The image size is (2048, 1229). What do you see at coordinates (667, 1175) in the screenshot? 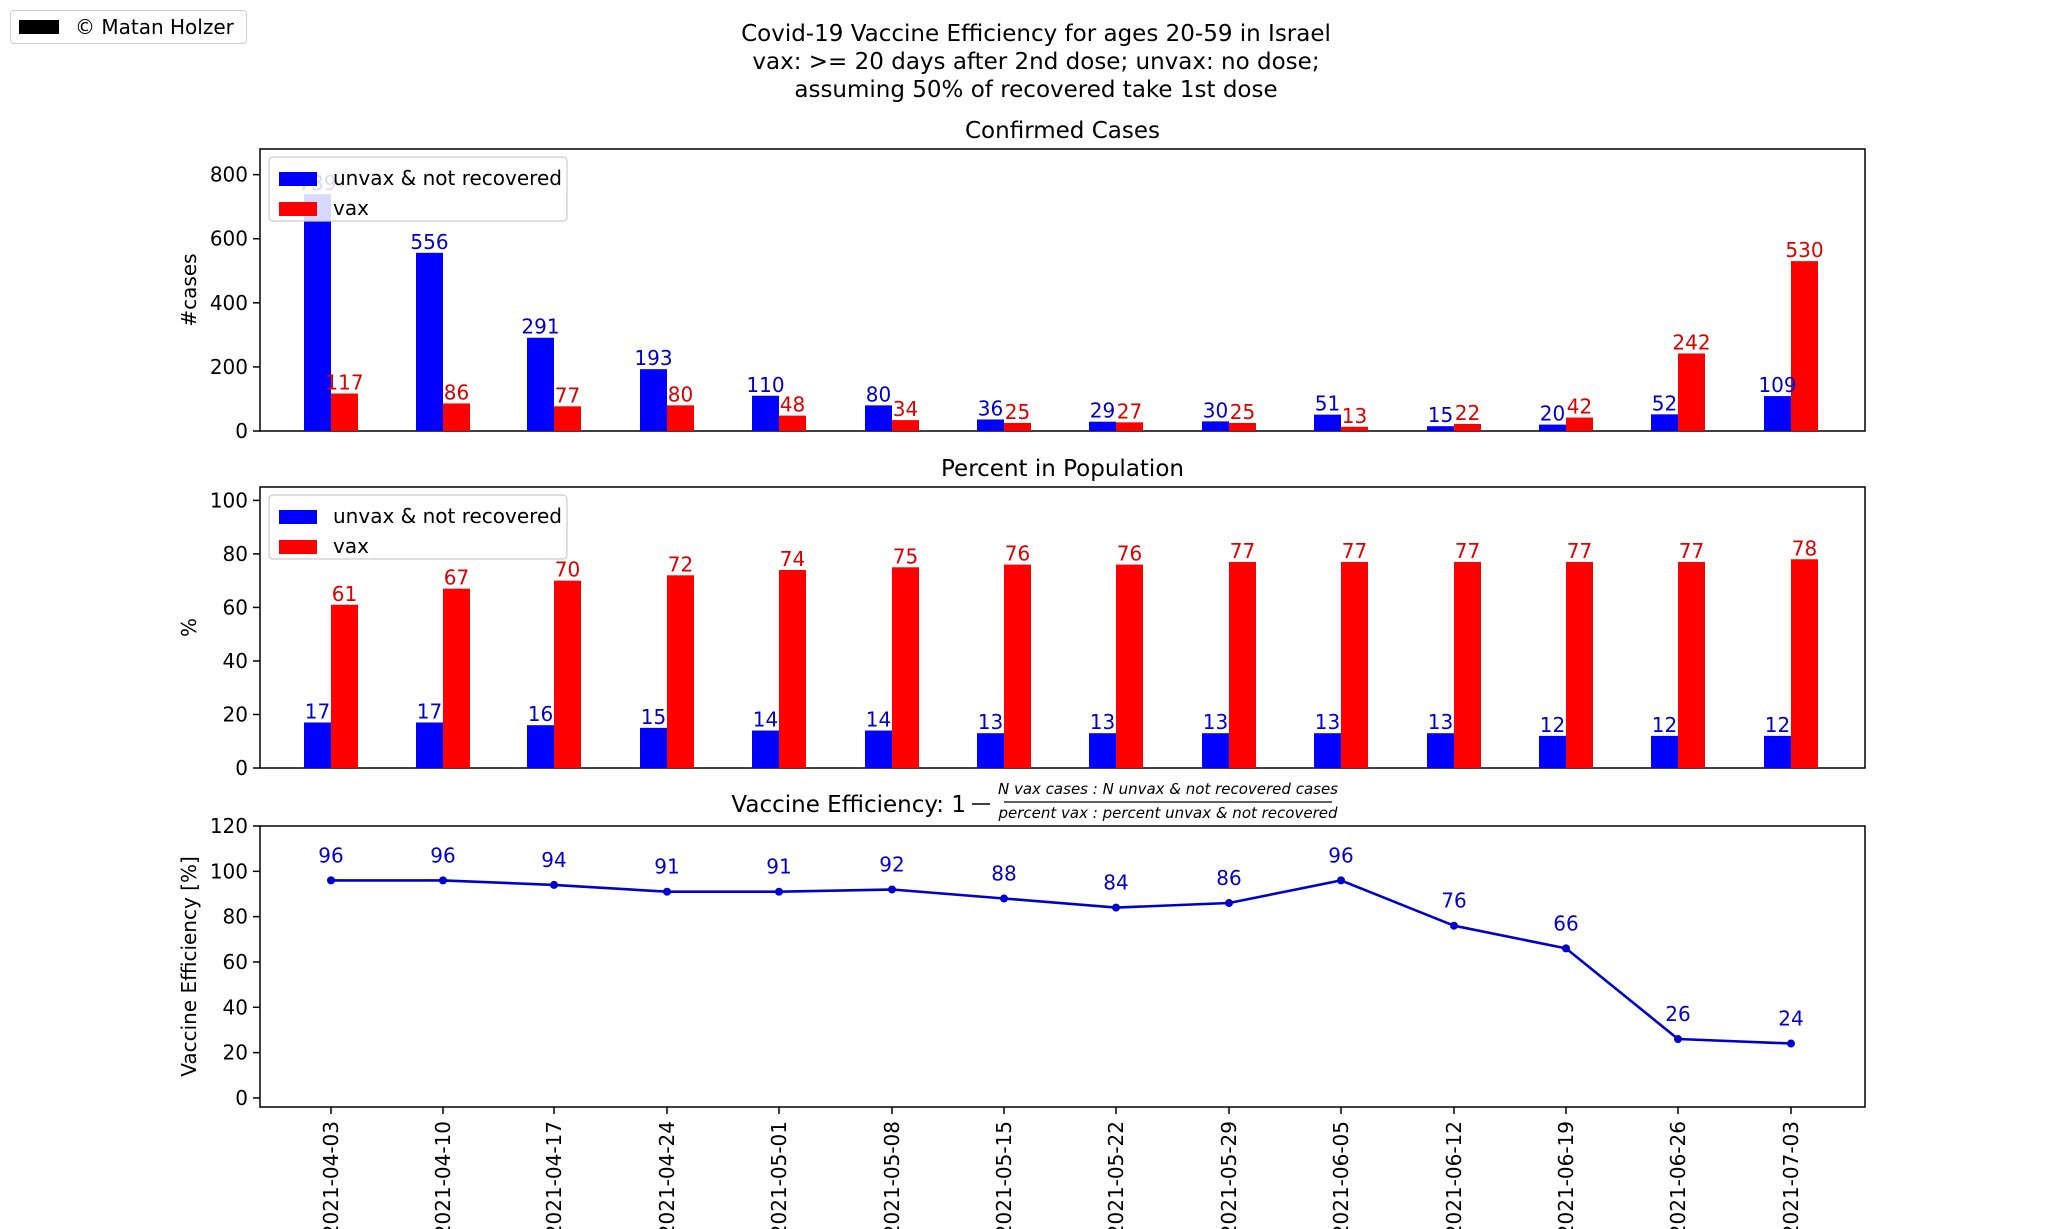
I see `x-tick-label: 2021-04-24` at bounding box center [667, 1175].